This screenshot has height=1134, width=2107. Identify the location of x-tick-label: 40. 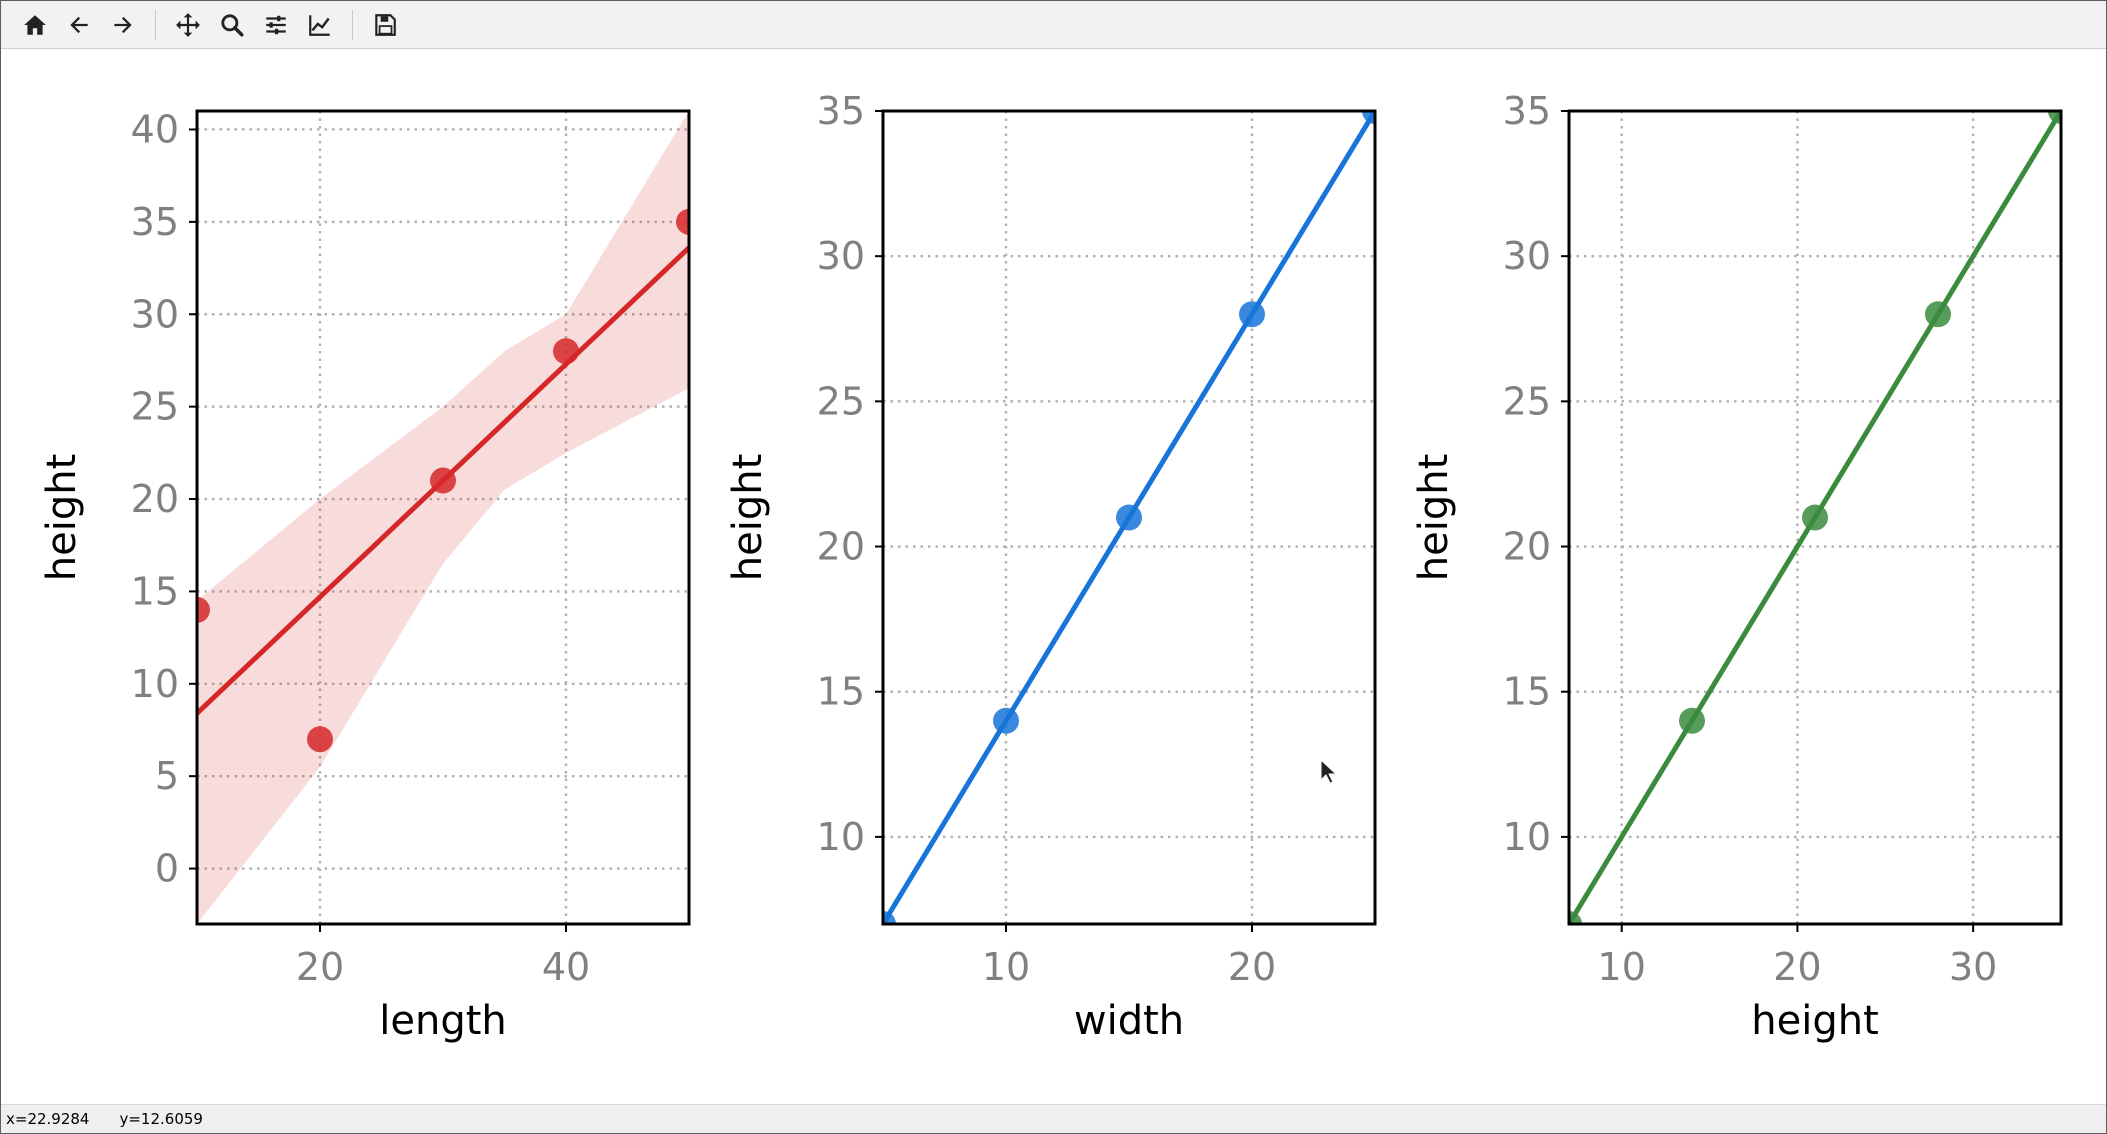
(566, 967).